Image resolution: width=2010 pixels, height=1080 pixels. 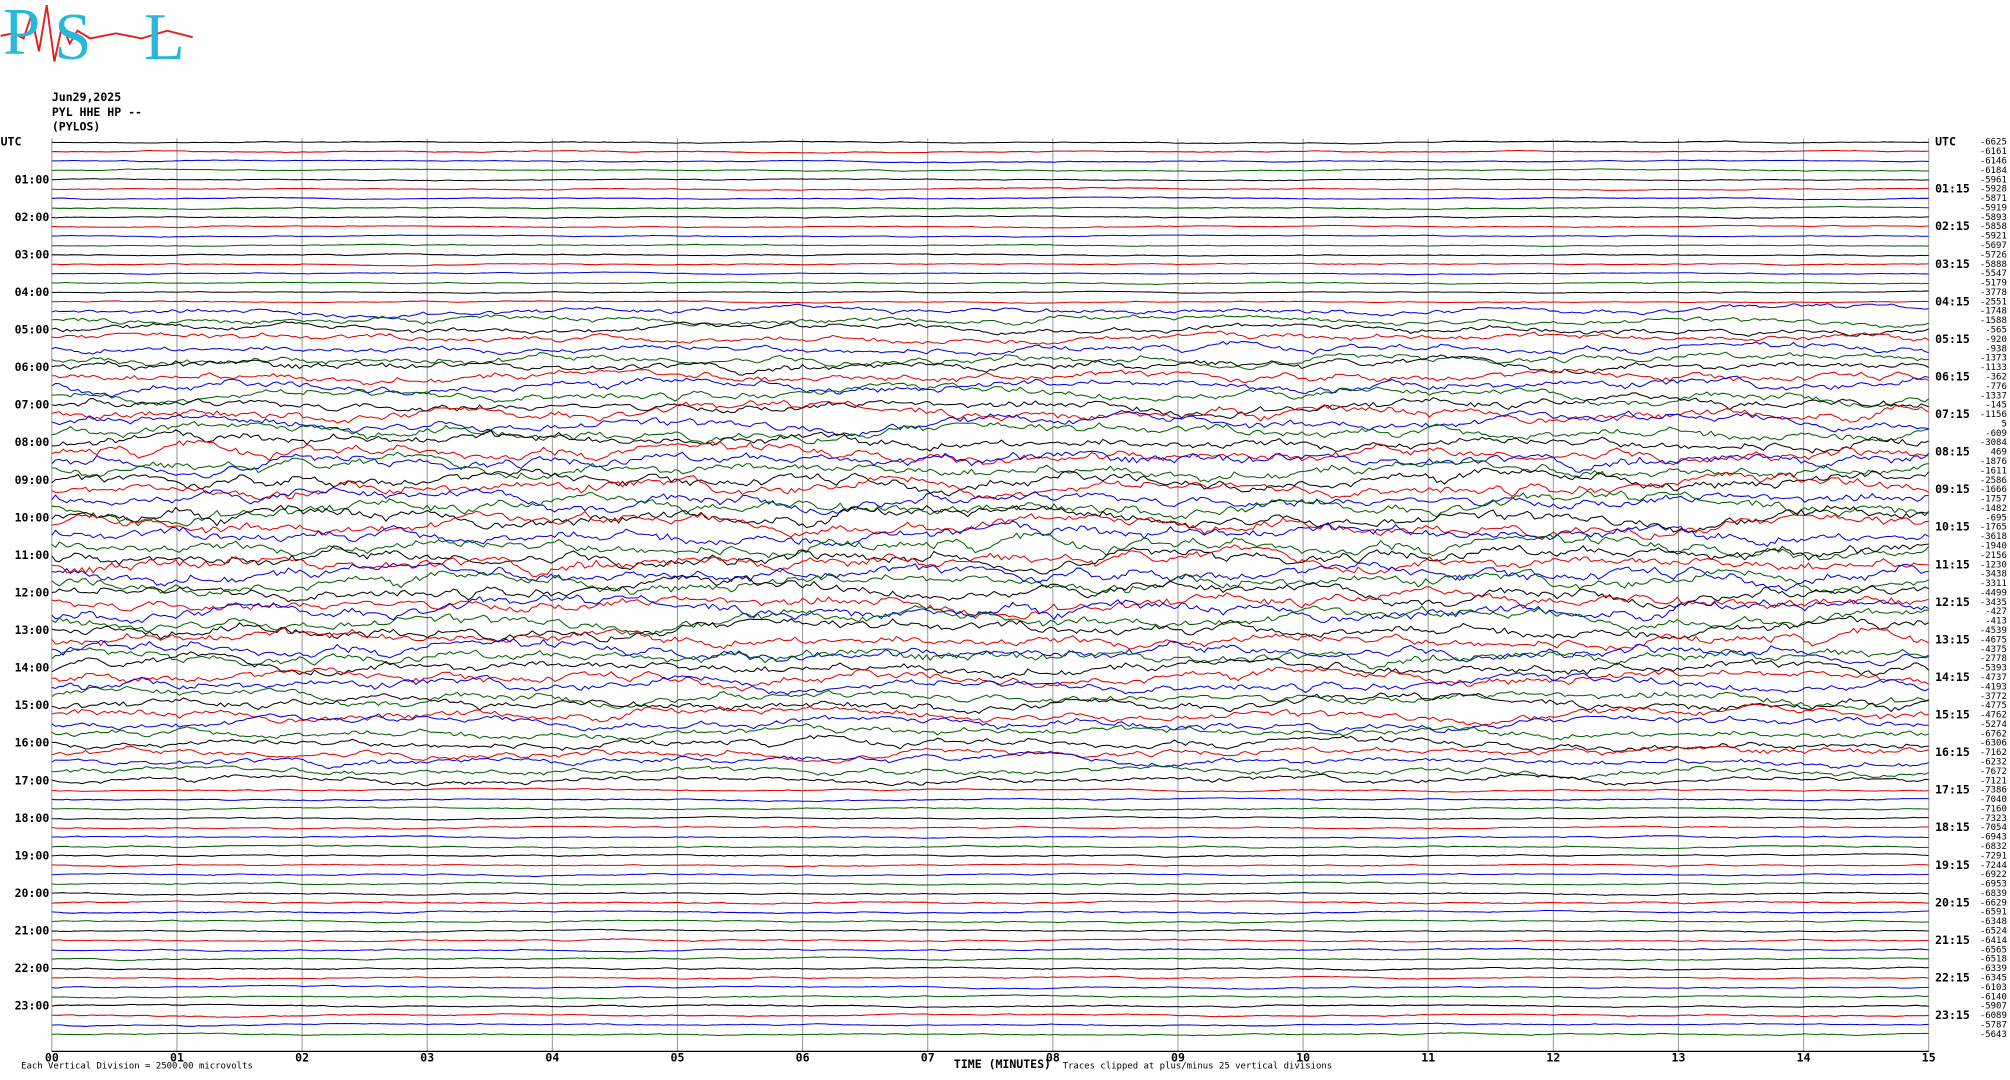 What do you see at coordinates (1952, 489) in the screenshot?
I see `right-time-label: 09:15` at bounding box center [1952, 489].